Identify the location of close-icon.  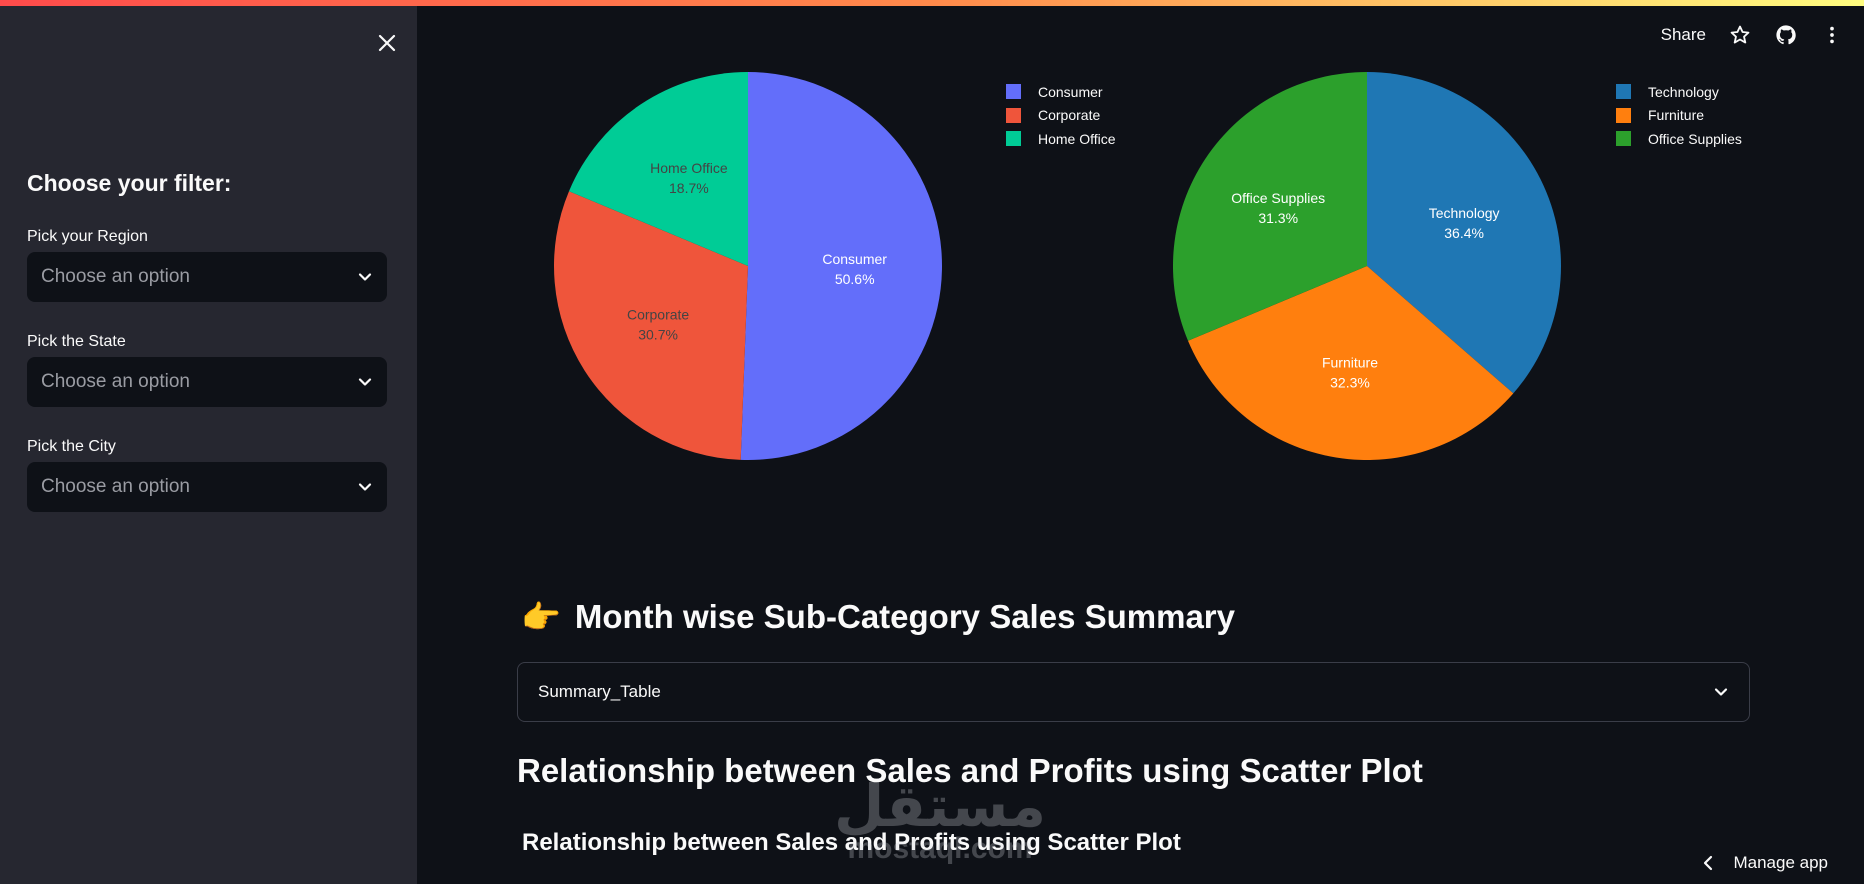
(387, 43).